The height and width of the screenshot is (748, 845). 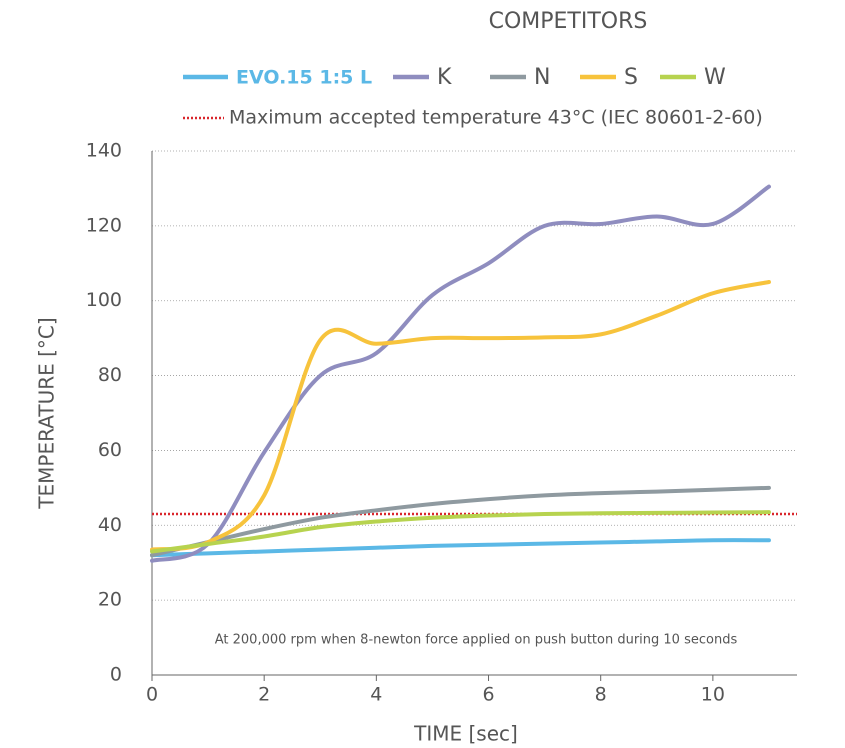 What do you see at coordinates (47, 413) in the screenshot?
I see `y-axis-label: TEMPERATURE [°C]` at bounding box center [47, 413].